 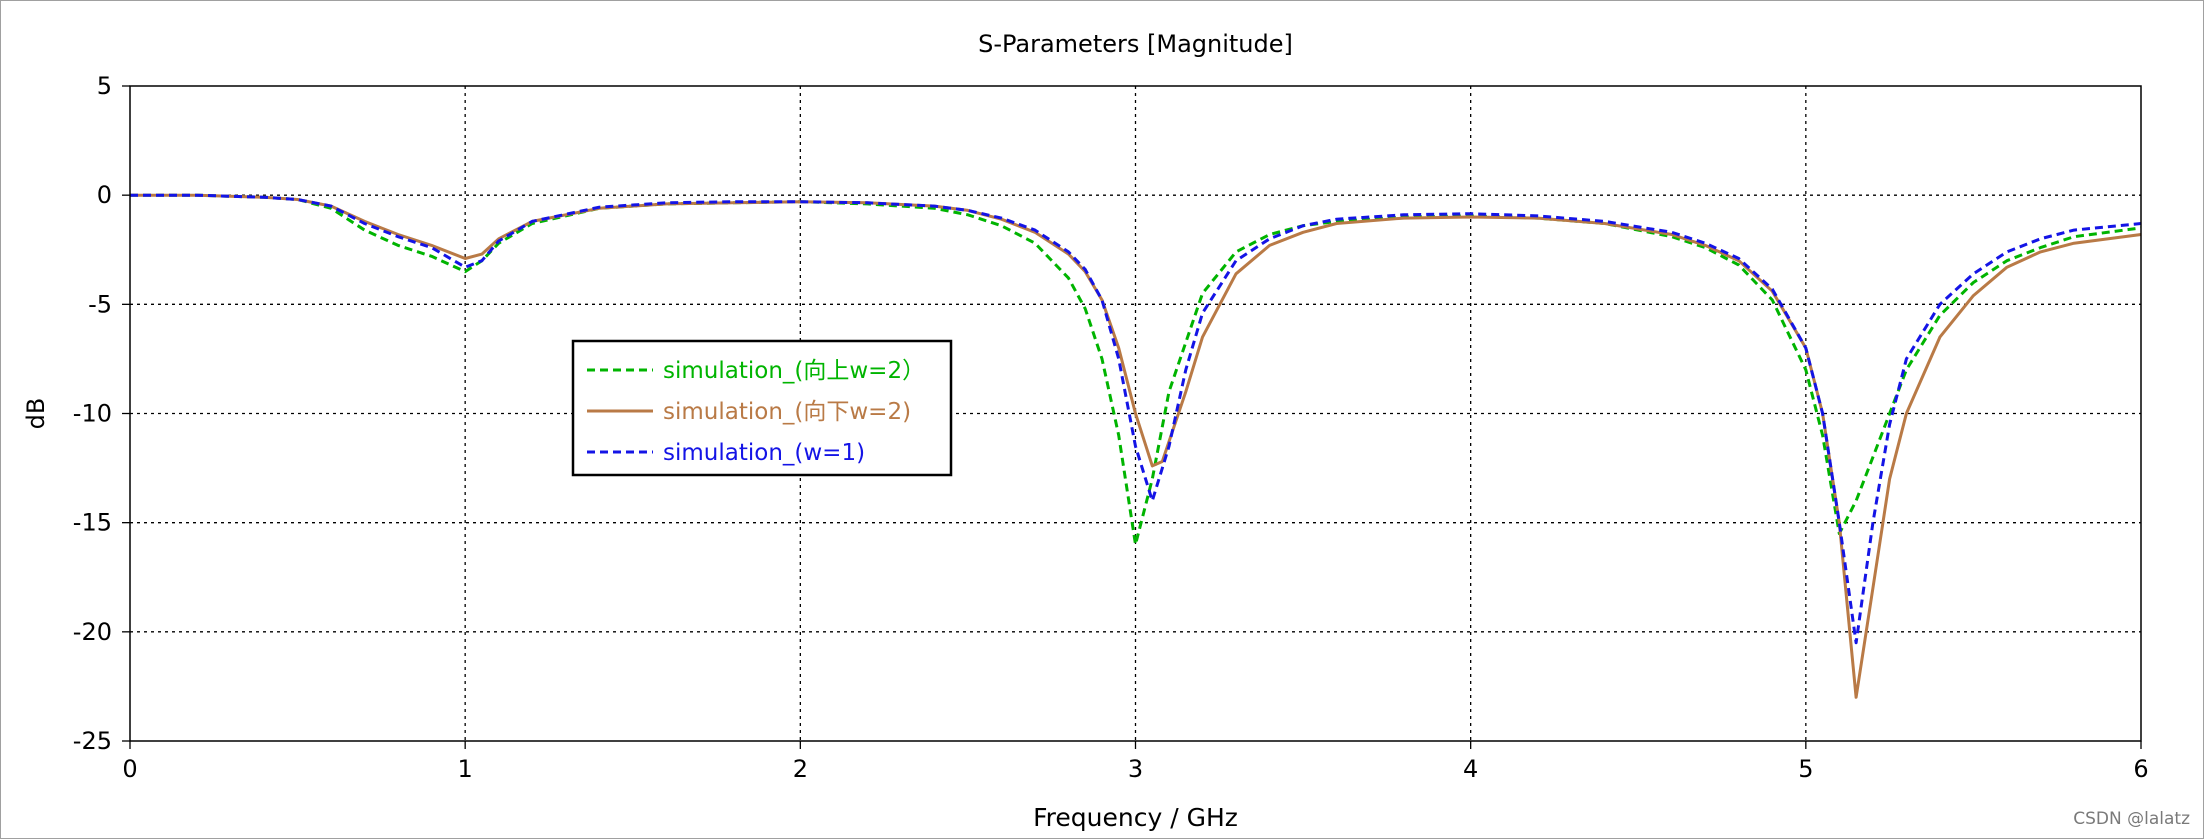 What do you see at coordinates (2140, 769) in the screenshot?
I see `x-tick-label-6: 6` at bounding box center [2140, 769].